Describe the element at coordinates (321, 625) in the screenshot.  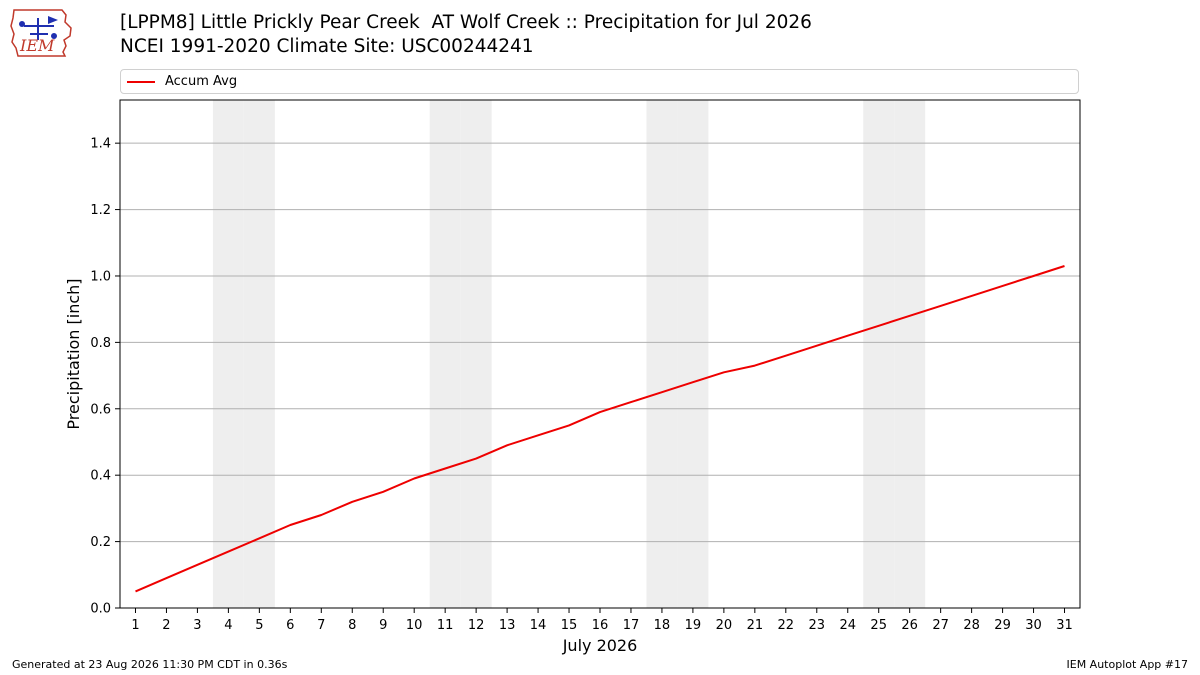
I see `x-tick-label: 7` at that location.